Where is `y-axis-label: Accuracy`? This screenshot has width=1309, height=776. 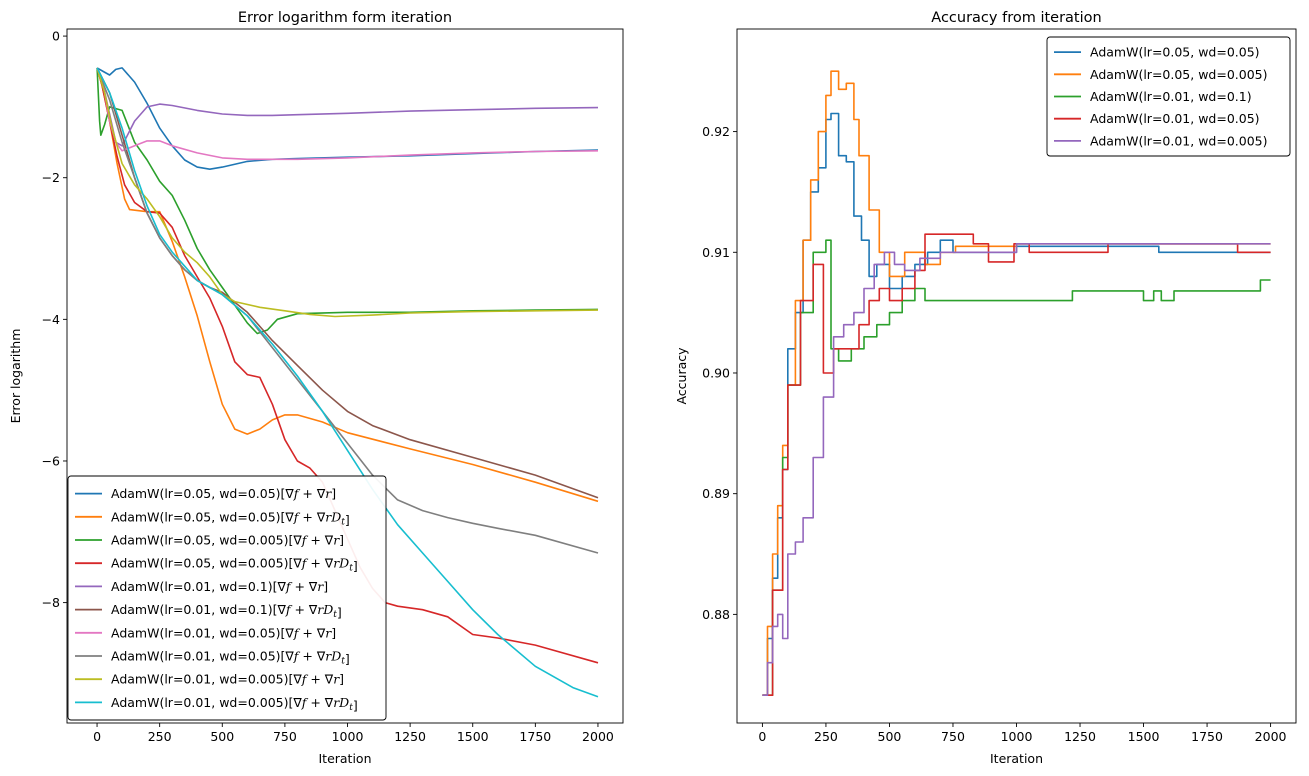
y-axis-label: Accuracy is located at coordinates (681, 376).